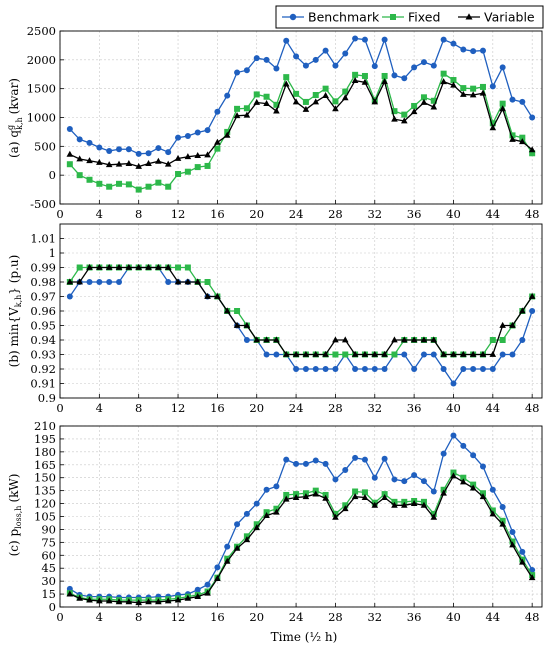  What do you see at coordinates (178, 408) in the screenshot?
I see `x-tick-label: 12` at bounding box center [178, 408].